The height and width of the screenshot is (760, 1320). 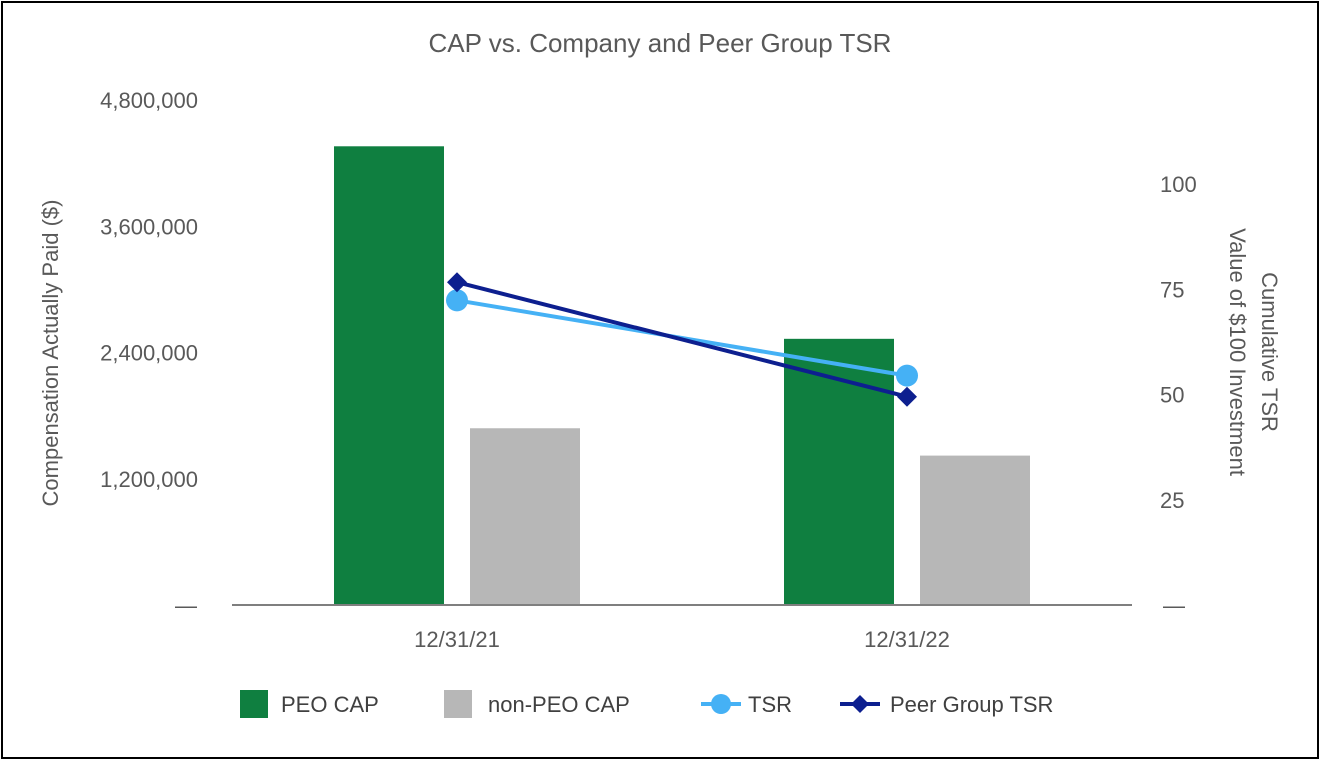 I want to click on y2-tick-label: 50, so click(x=1172, y=395).